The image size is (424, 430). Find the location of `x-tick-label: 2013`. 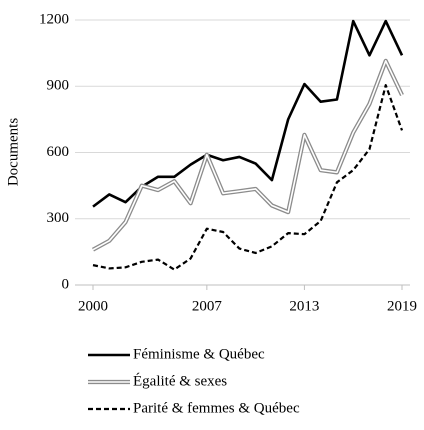

x-tick-label: 2013 is located at coordinates (304, 306).